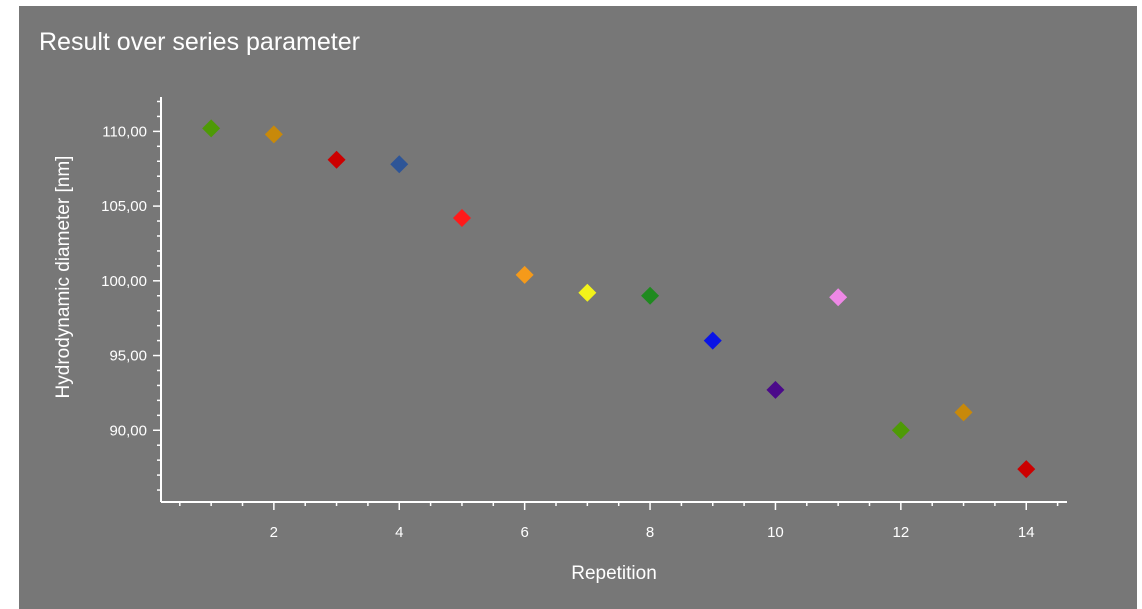 The height and width of the screenshot is (609, 1142). What do you see at coordinates (124, 206) in the screenshot?
I see `y-tick-label: 105,00` at bounding box center [124, 206].